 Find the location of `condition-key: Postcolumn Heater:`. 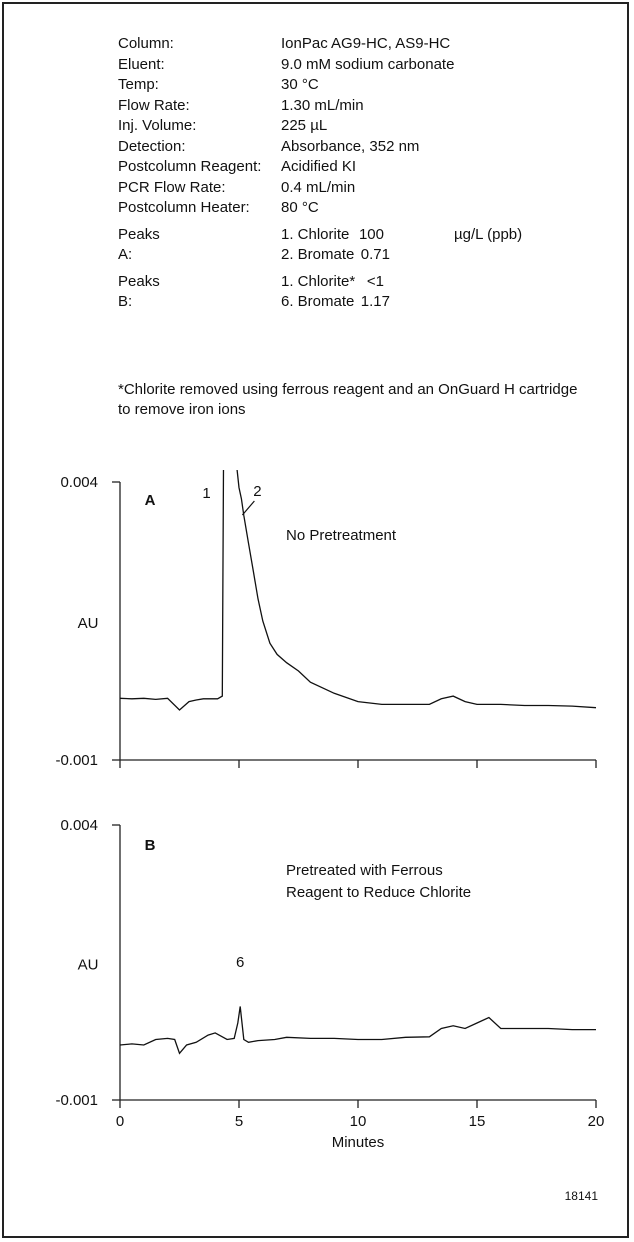

condition-key: Postcolumn Heater: is located at coordinates (184, 207).